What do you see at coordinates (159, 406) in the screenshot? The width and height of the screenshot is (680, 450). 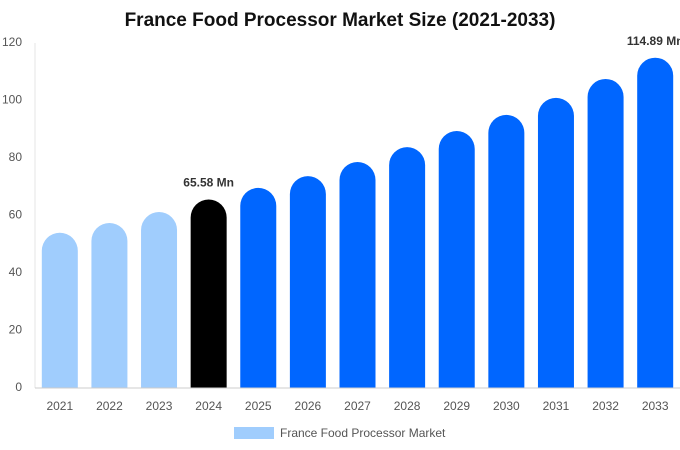 I see `x-tick-label: 2023` at bounding box center [159, 406].